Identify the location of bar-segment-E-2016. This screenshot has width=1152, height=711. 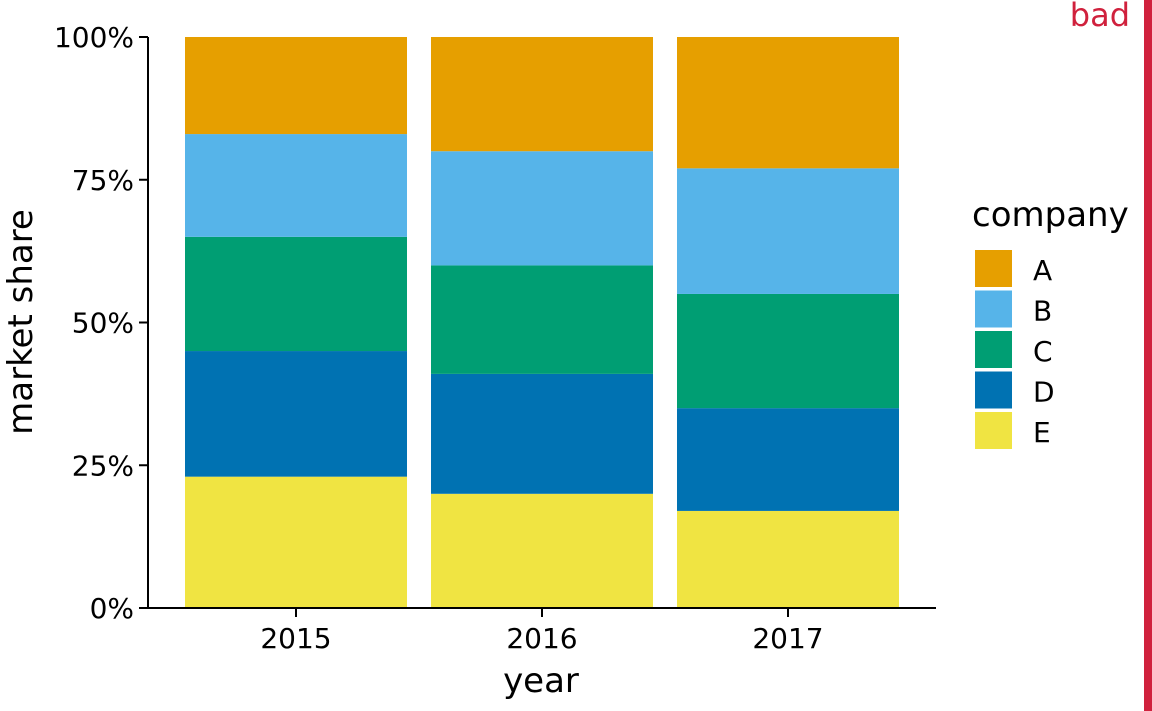
(542, 550).